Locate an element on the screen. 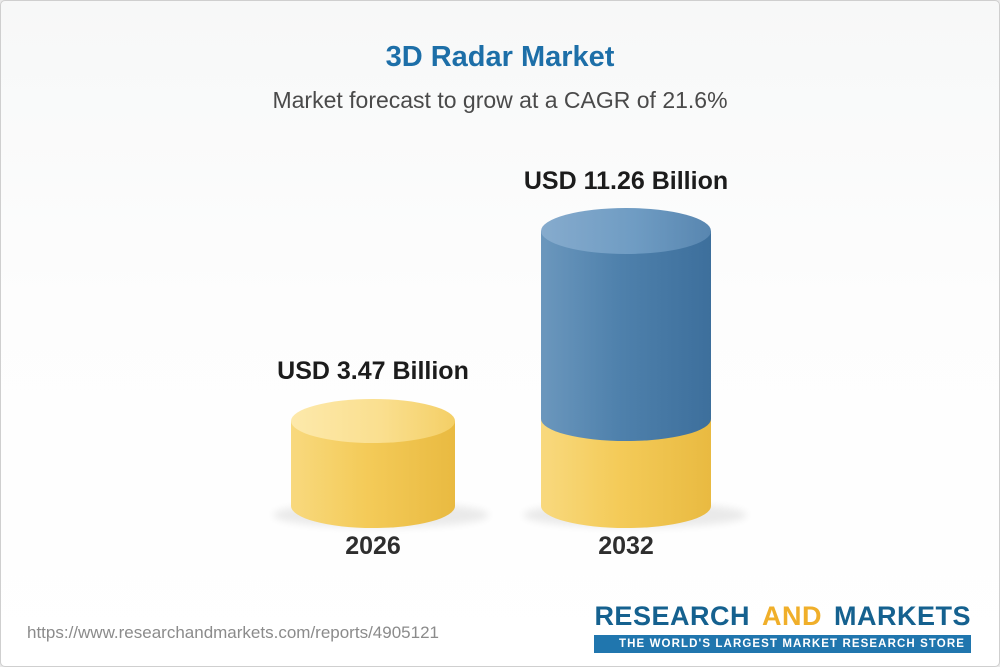  category-label-2026: 2026 is located at coordinates (373, 546).